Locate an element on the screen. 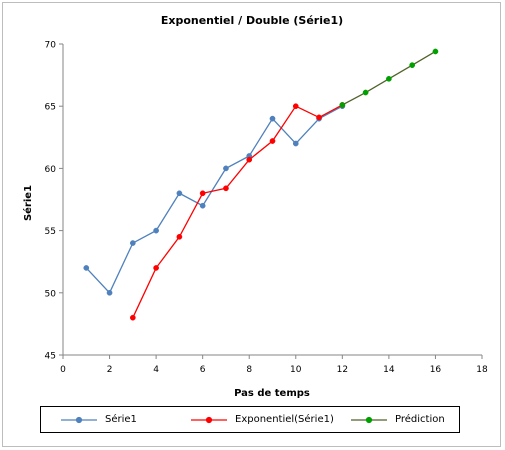  legend-item-serie1: Série1 is located at coordinates (119, 419).